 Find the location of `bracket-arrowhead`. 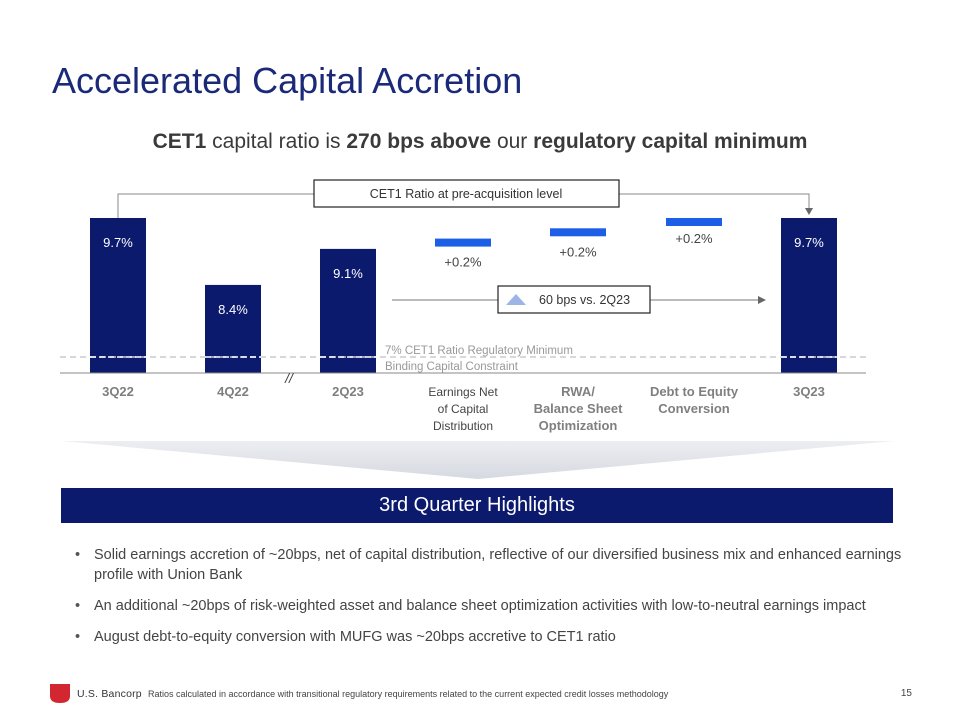

bracket-arrowhead is located at coordinates (809, 211).